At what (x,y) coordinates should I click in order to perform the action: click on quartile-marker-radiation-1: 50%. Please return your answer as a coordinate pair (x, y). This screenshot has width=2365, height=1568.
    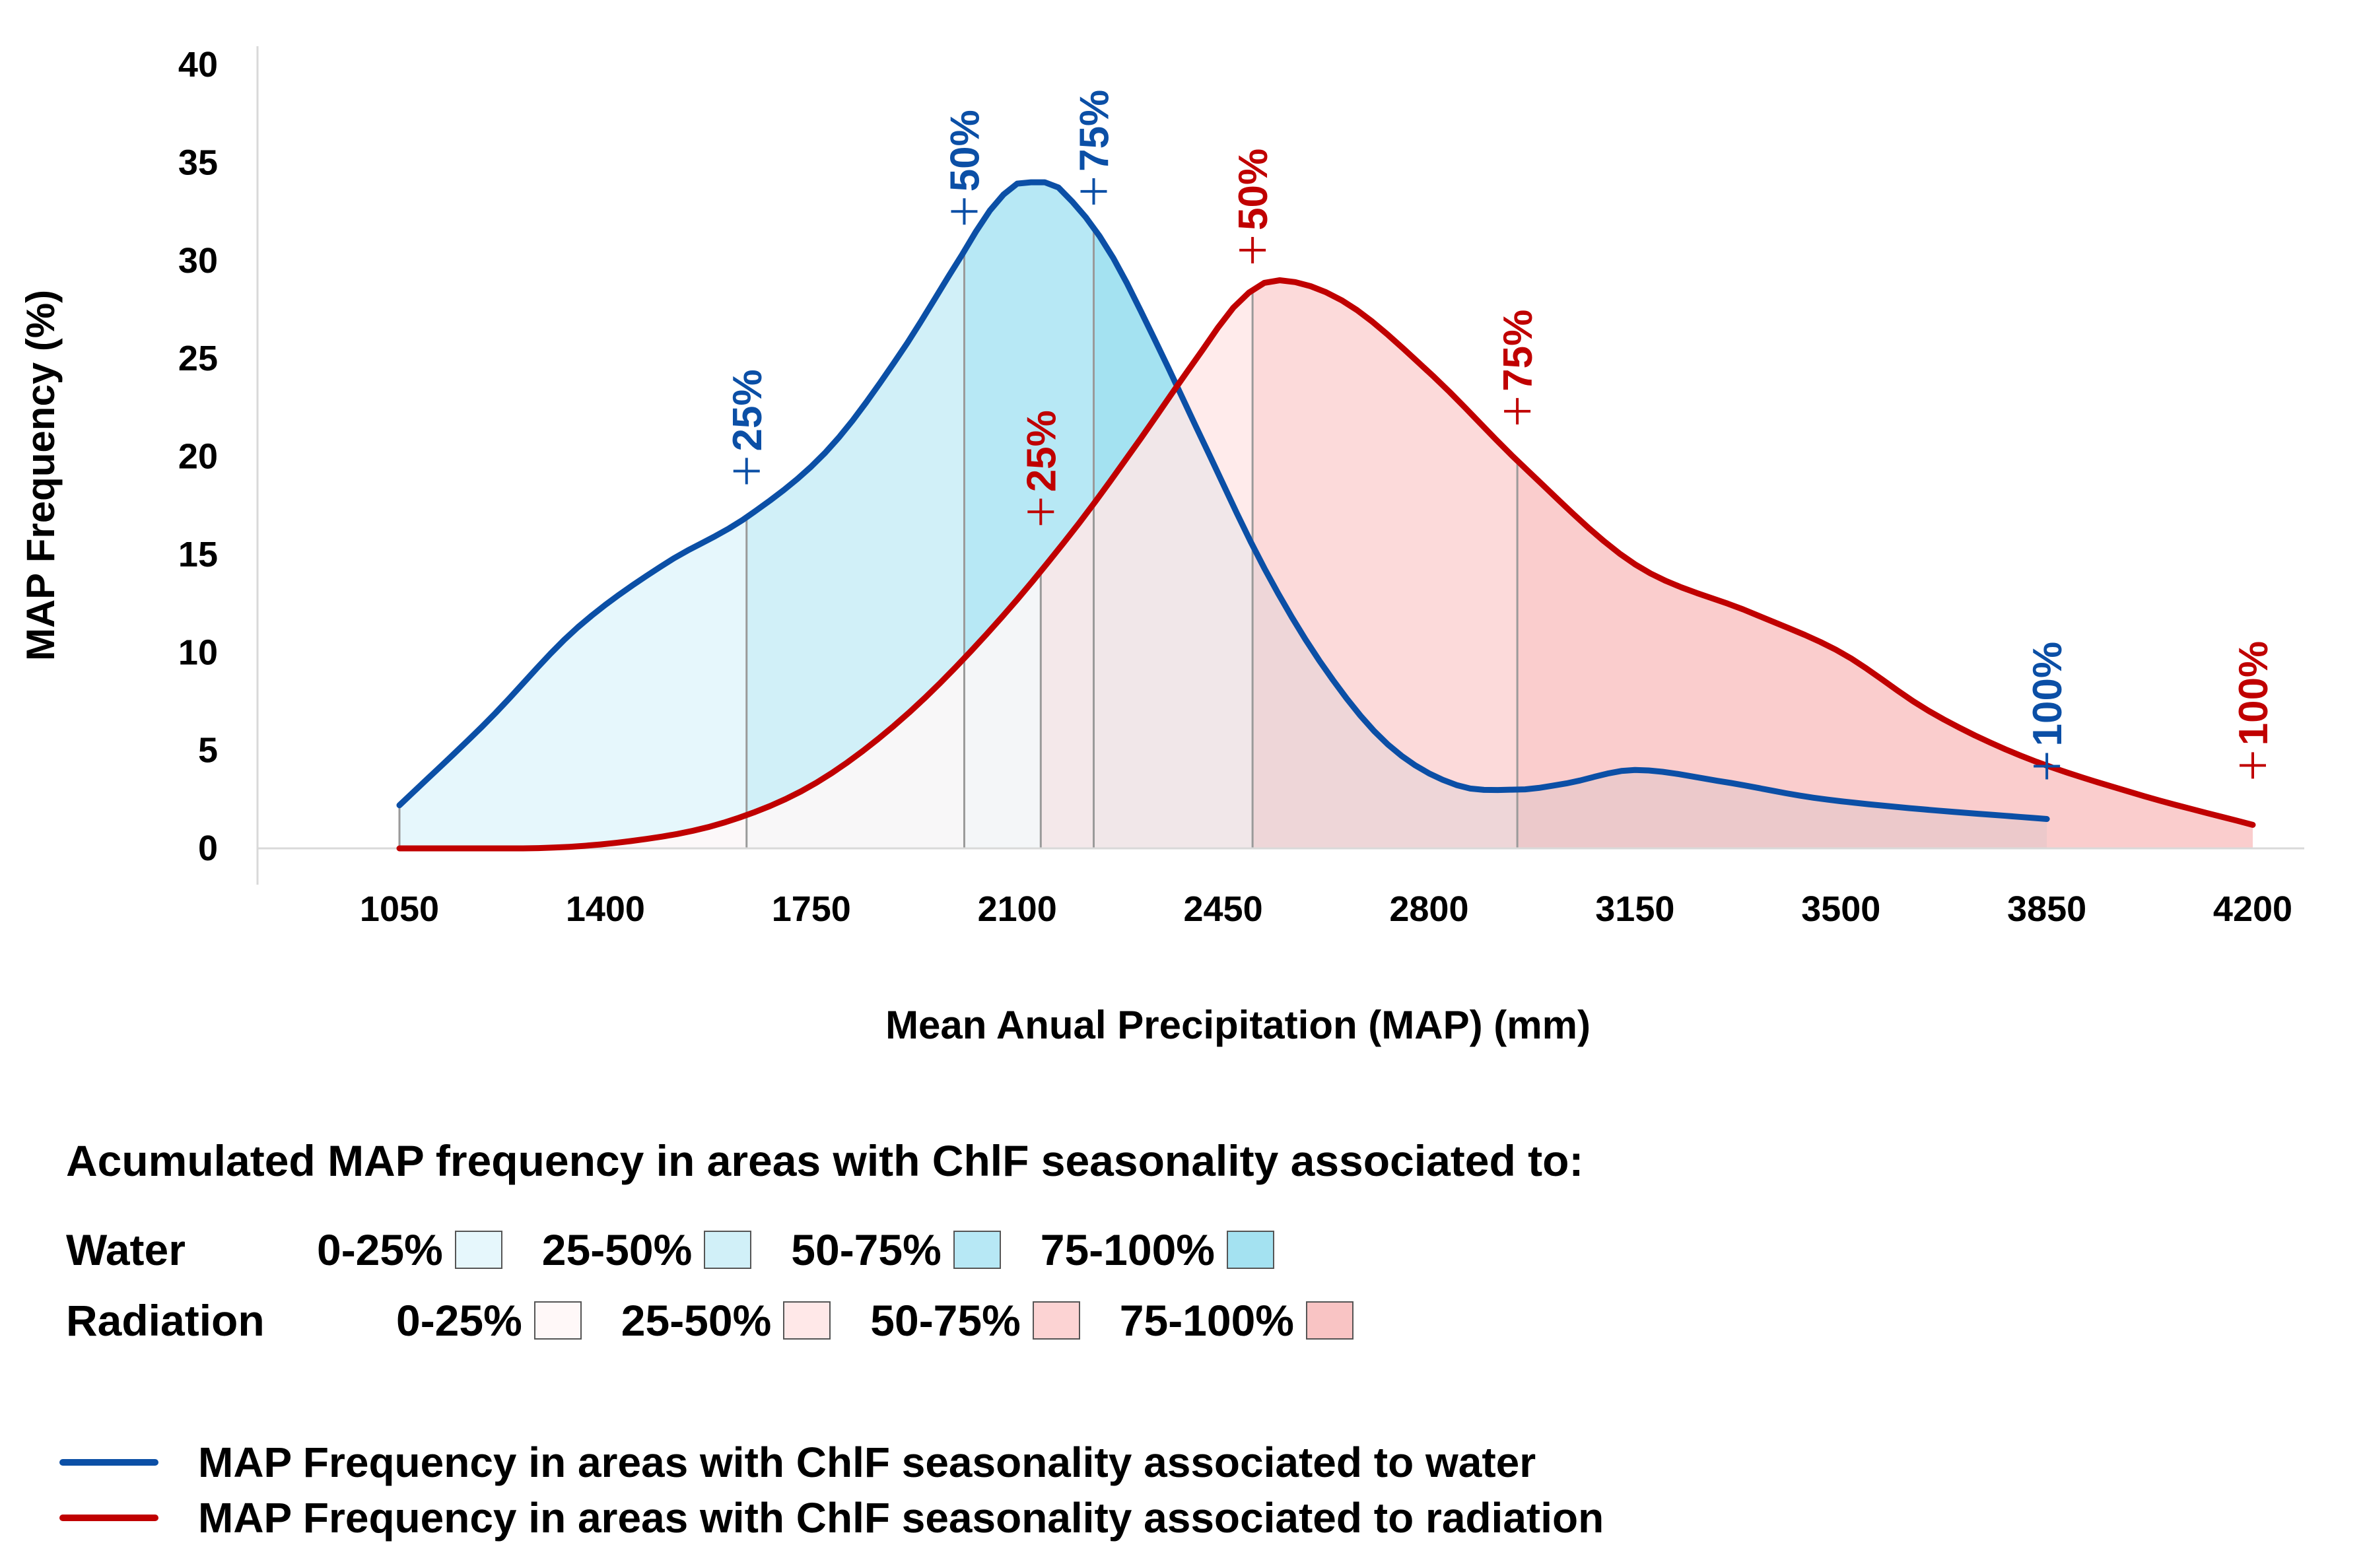
    Looking at the image, I should click on (1253, 206).